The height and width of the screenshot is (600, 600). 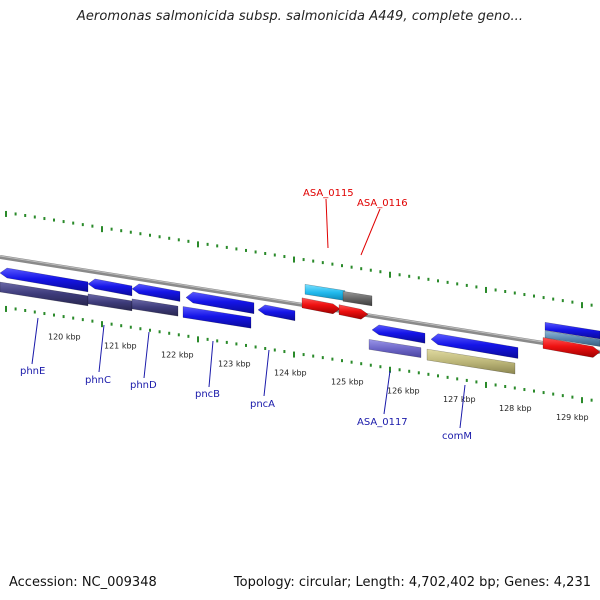 What do you see at coordinates (177, 354) in the screenshot?
I see `scale-label-kbp: 122 kbp` at bounding box center [177, 354].